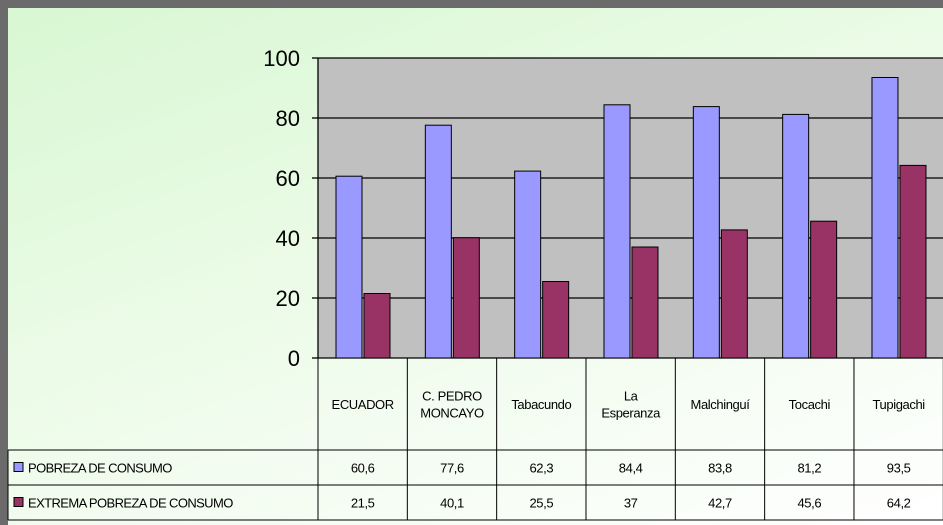 The height and width of the screenshot is (525, 943). I want to click on data-label: 37, so click(631, 503).